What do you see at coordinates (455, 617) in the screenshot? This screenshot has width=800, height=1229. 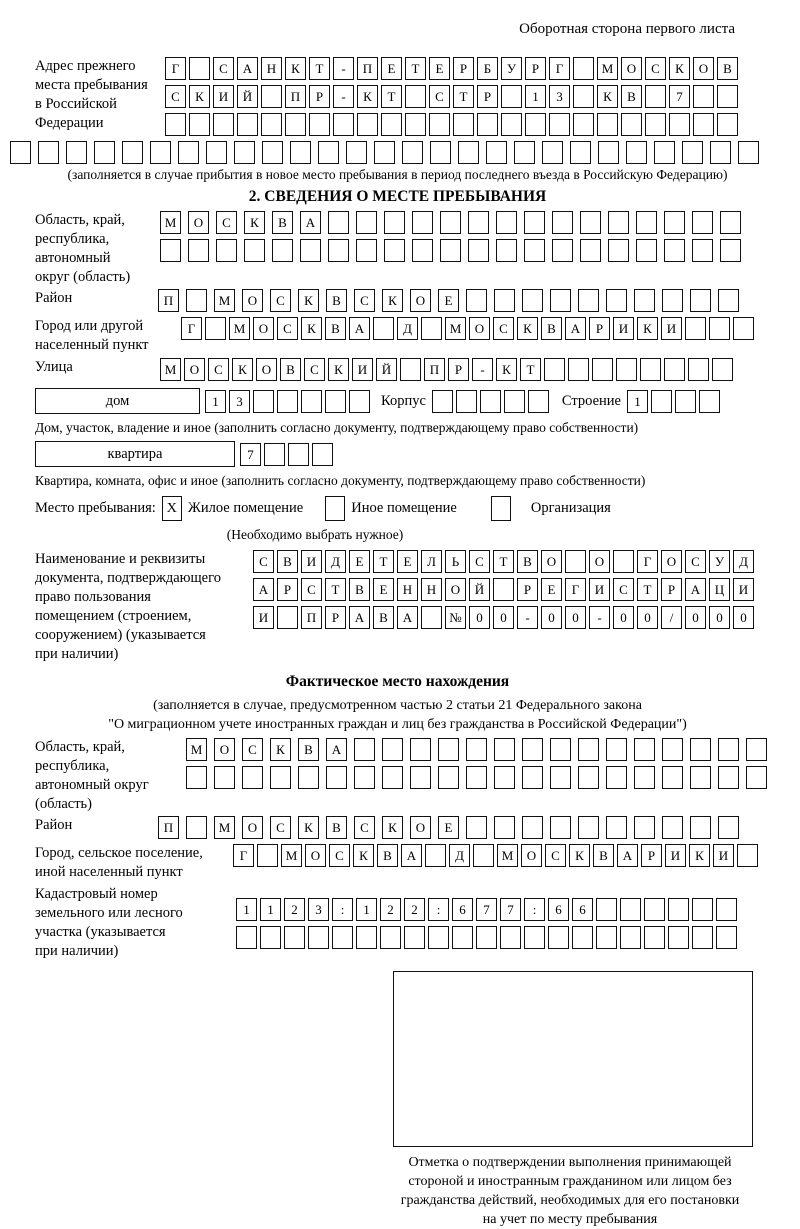 I see `char-cell: №` at bounding box center [455, 617].